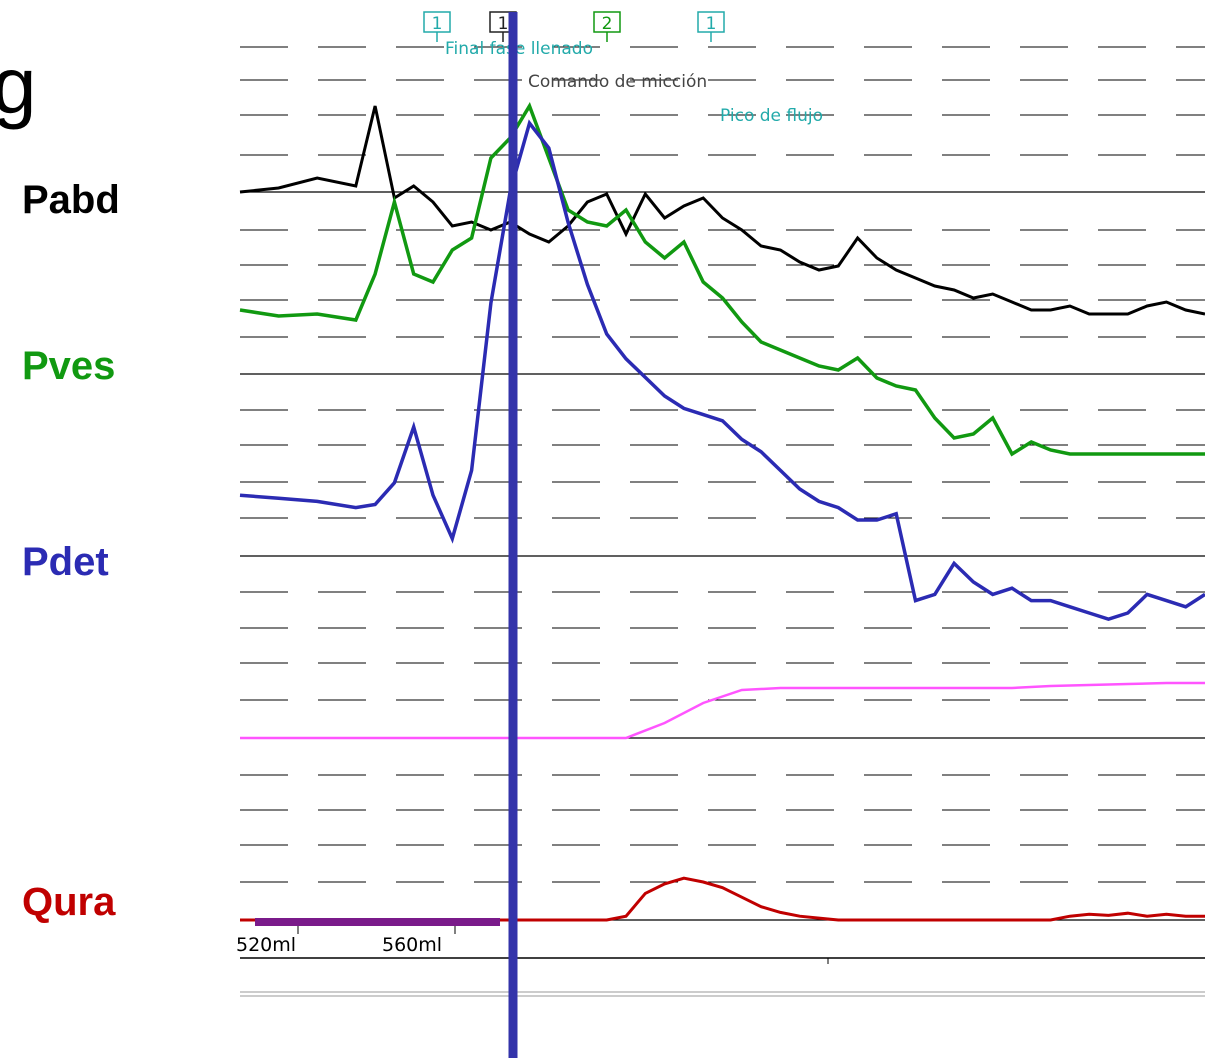 Image resolution: width=1205 pixels, height=1058 pixels. What do you see at coordinates (266, 945) in the screenshot?
I see `volume-tick-520: 520ml` at bounding box center [266, 945].